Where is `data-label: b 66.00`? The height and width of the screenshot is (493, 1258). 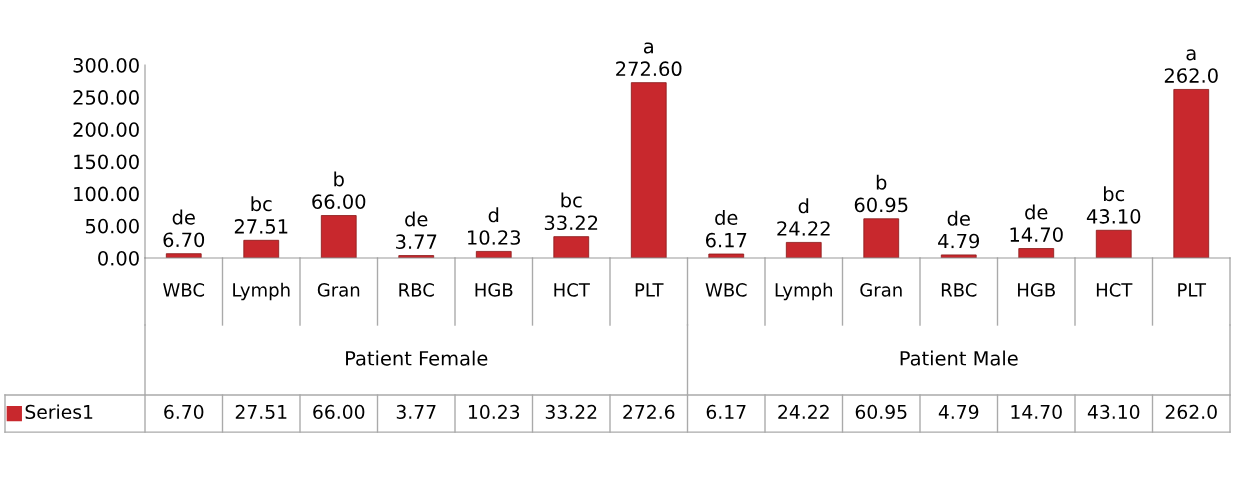
data-label: b 66.00 is located at coordinates (339, 190).